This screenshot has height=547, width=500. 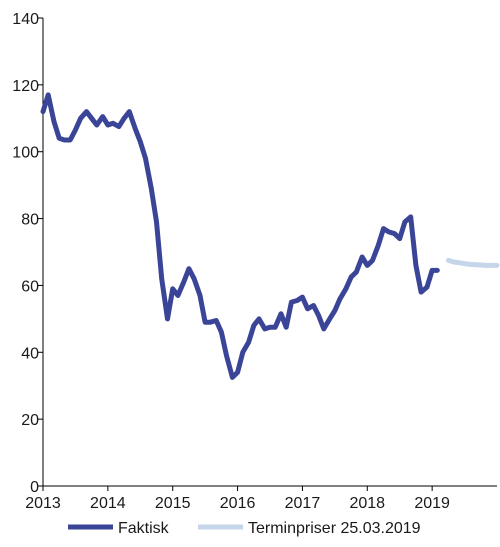 What do you see at coordinates (27, 253) in the screenshot?
I see `y-axis-ticks: 0 20 40 60 80 100 120 140` at bounding box center [27, 253].